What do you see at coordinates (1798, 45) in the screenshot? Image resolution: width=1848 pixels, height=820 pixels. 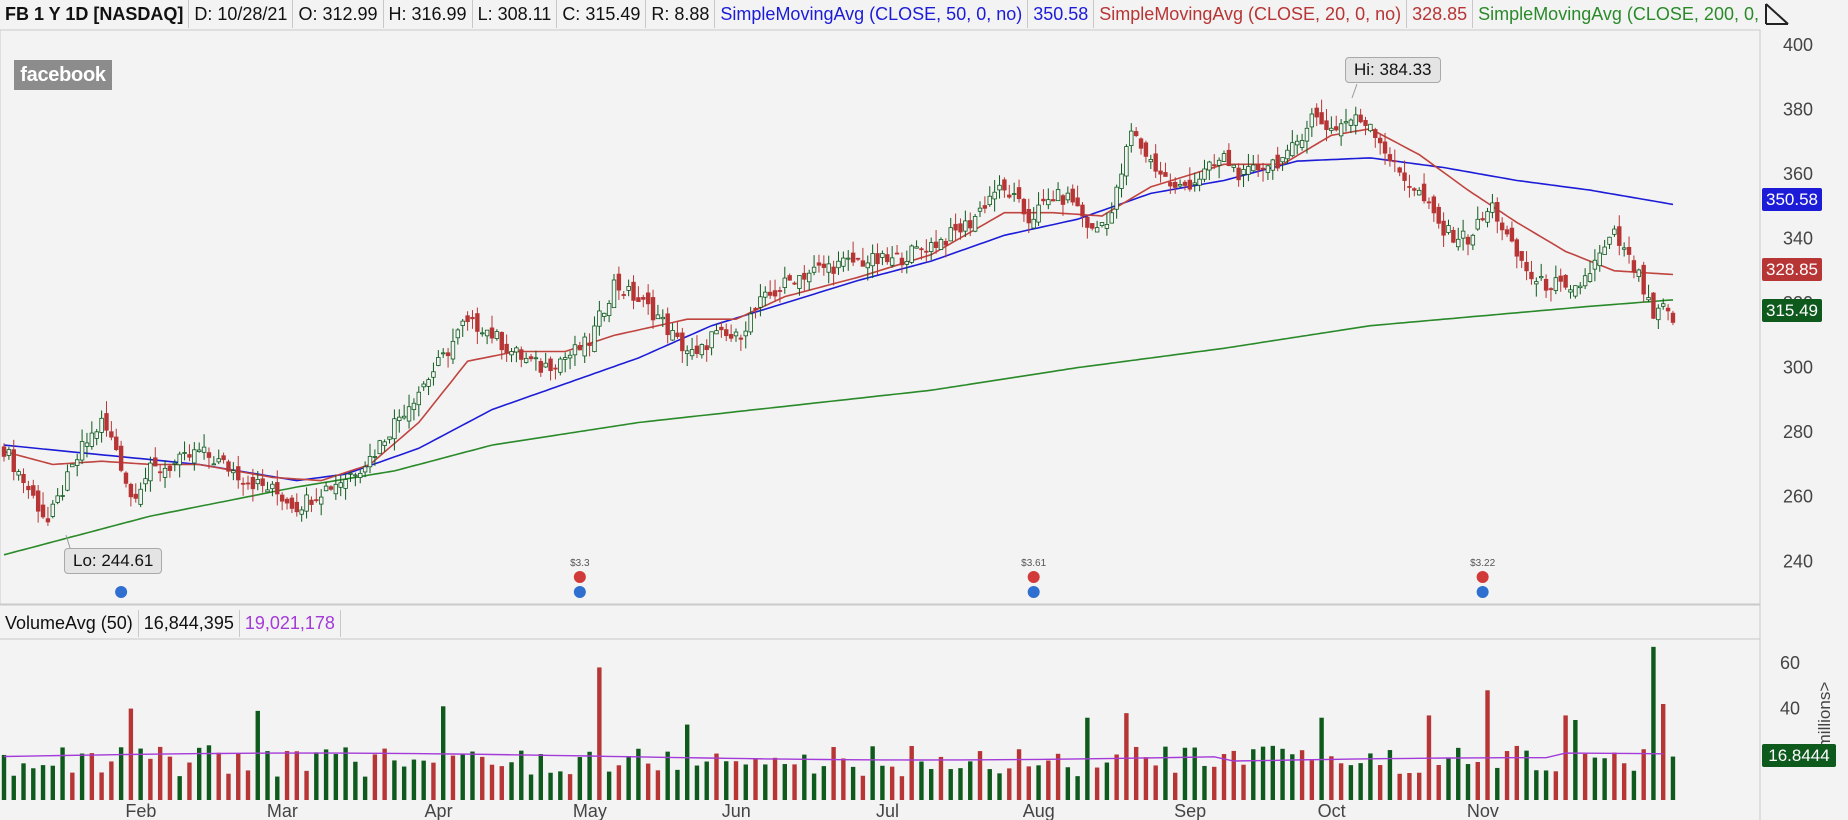 I see `y-tick-label: 400` at bounding box center [1798, 45].